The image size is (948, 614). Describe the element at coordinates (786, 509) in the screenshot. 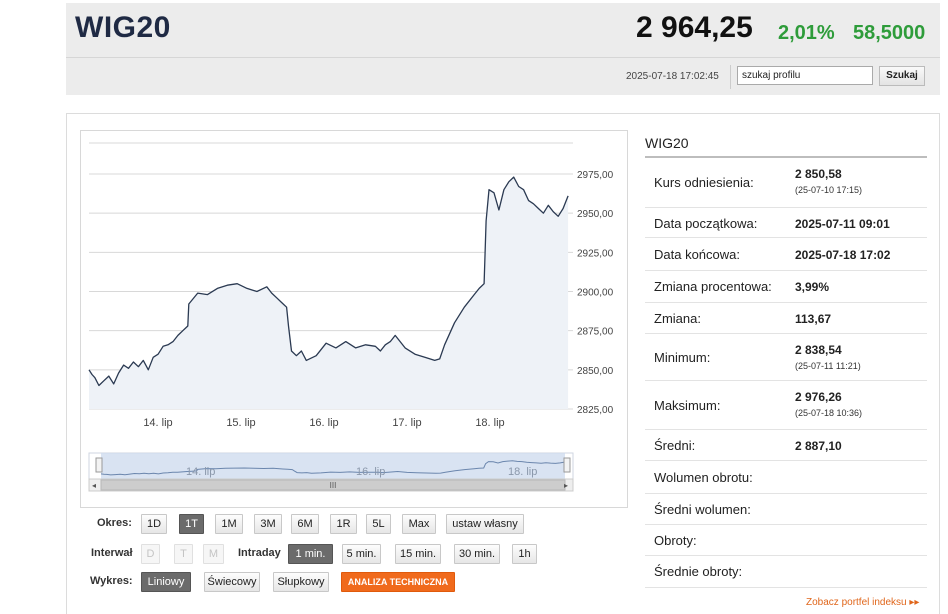

I see `stats-row: Średni wolumen:` at that location.